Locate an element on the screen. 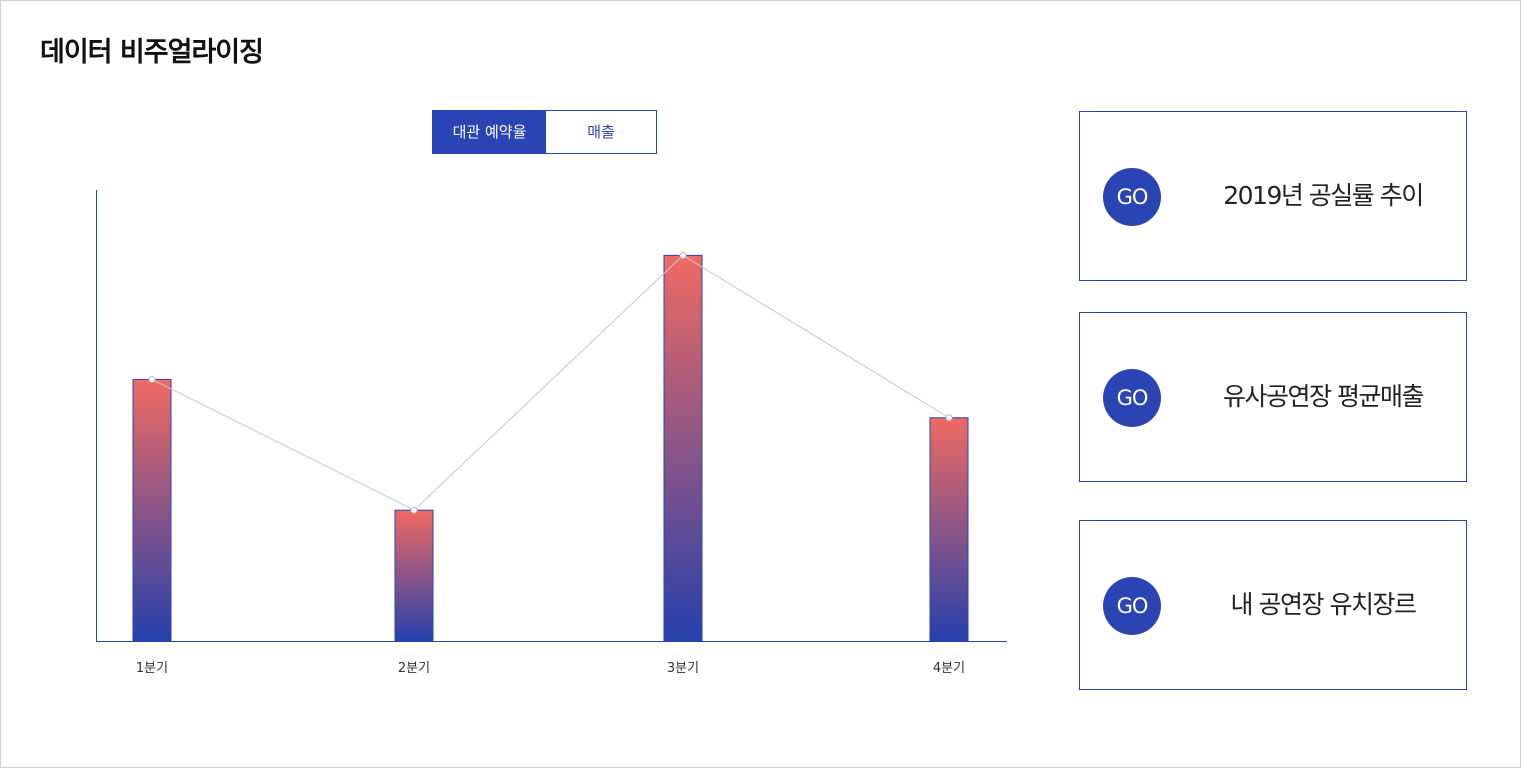 The image size is (1521, 768). x-tick-label: 1분기 is located at coordinates (152, 668).